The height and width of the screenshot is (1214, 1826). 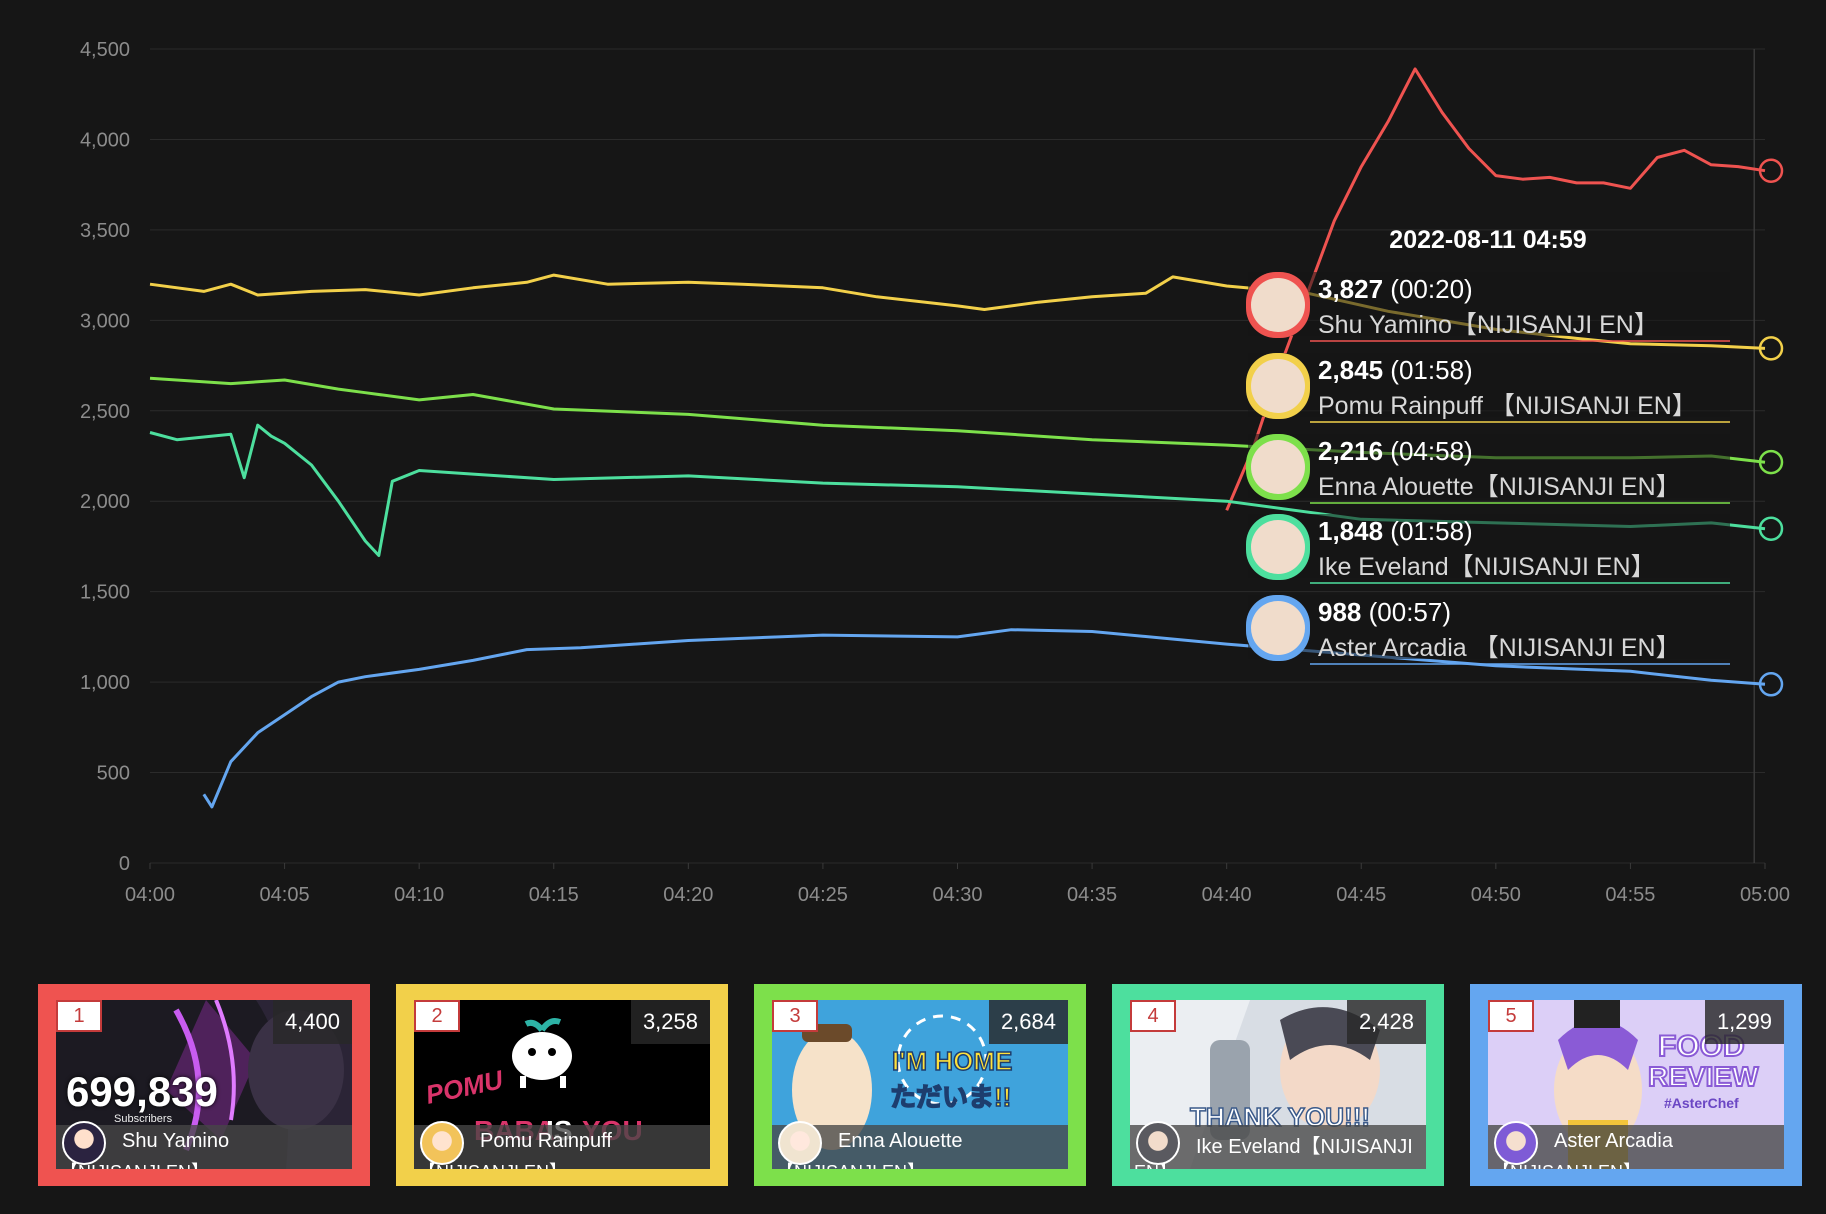 What do you see at coordinates (1350, 289) in the screenshot?
I see `tooltip-viewers: 3,827` at bounding box center [1350, 289].